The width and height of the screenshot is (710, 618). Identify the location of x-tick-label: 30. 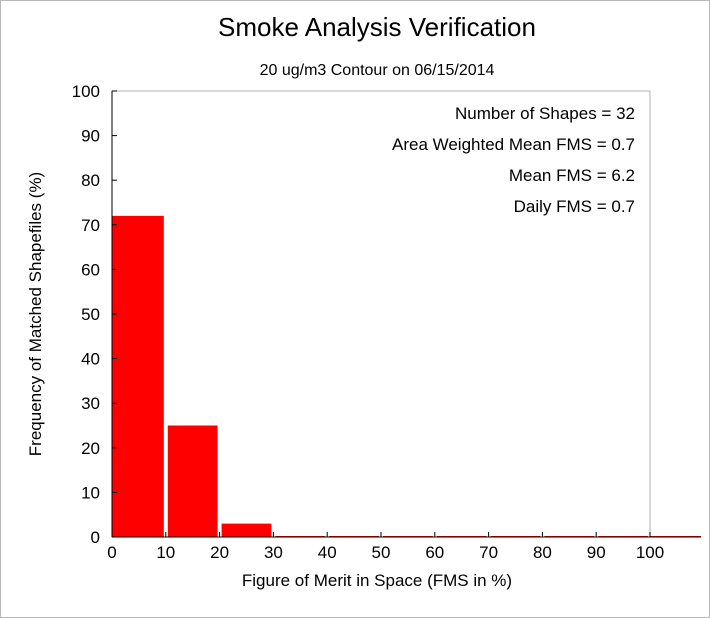
(273, 552).